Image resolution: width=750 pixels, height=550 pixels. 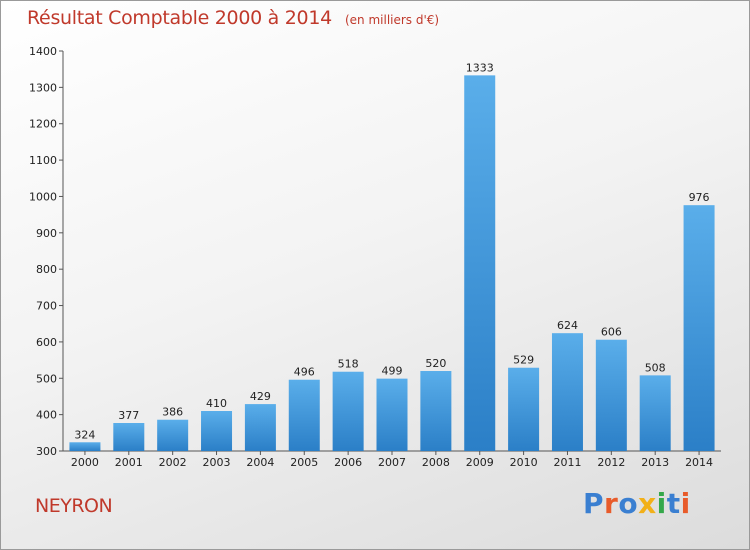 What do you see at coordinates (43, 196) in the screenshot?
I see `y-tick-label: 1000` at bounding box center [43, 196].